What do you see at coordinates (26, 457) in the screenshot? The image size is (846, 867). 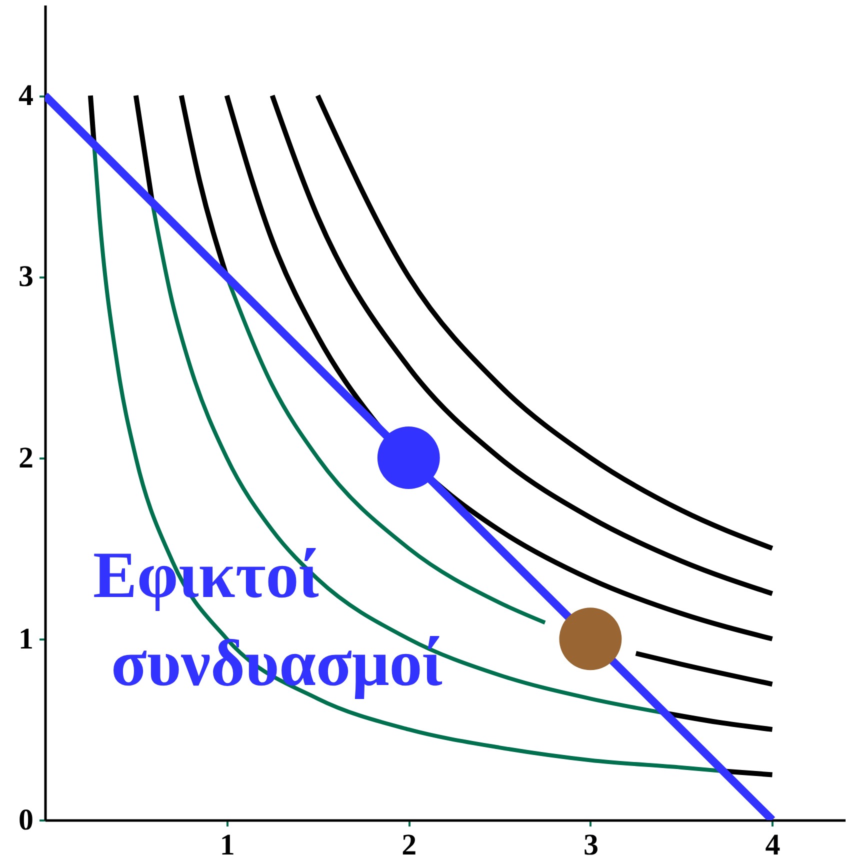 I see `y-tick-label: 2` at bounding box center [26, 457].